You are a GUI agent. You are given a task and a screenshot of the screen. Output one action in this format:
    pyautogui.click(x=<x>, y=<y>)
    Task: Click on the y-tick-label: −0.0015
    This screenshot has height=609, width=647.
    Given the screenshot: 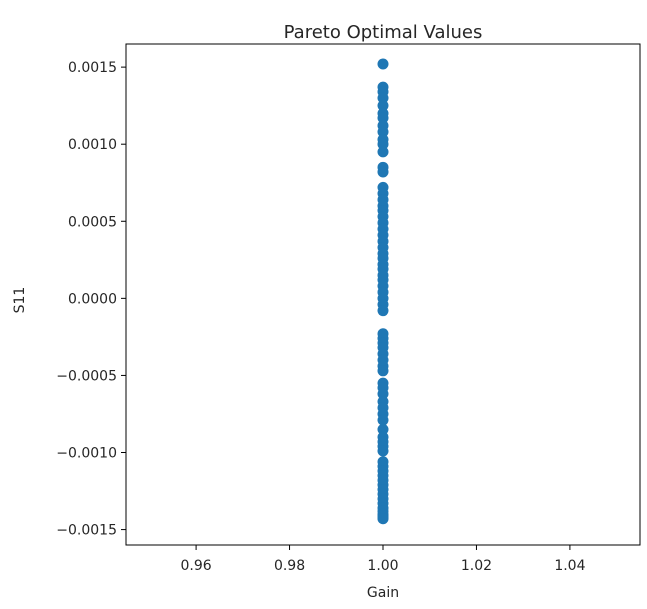 What is the action you would take?
    pyautogui.click(x=86, y=531)
    